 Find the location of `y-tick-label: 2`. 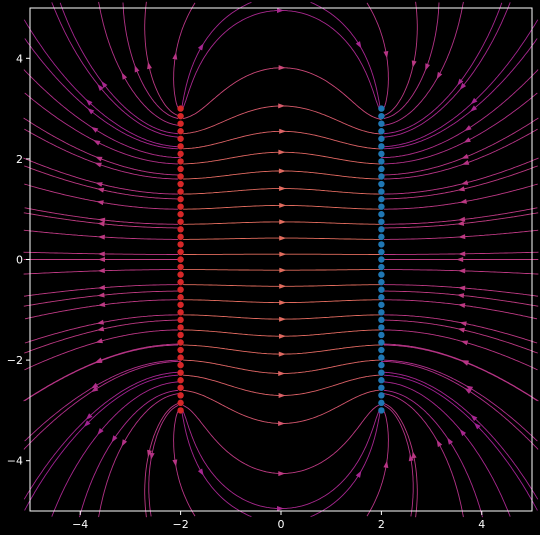

y-tick-label: 2 is located at coordinates (19, 159).